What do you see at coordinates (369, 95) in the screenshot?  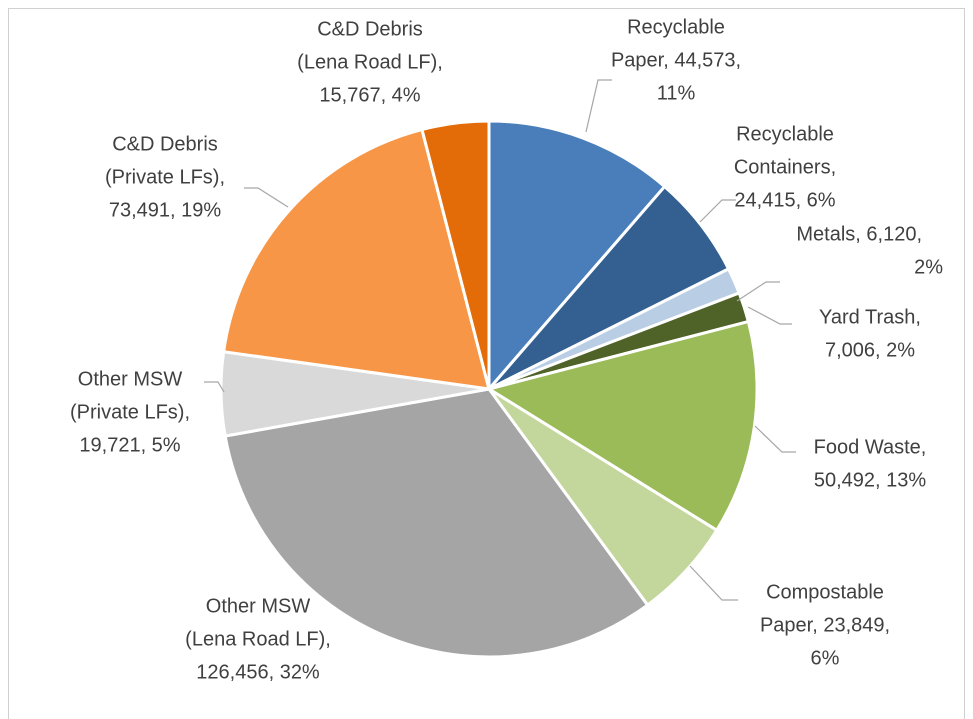 I see `data-label: 15,767, 4%` at bounding box center [369, 95].